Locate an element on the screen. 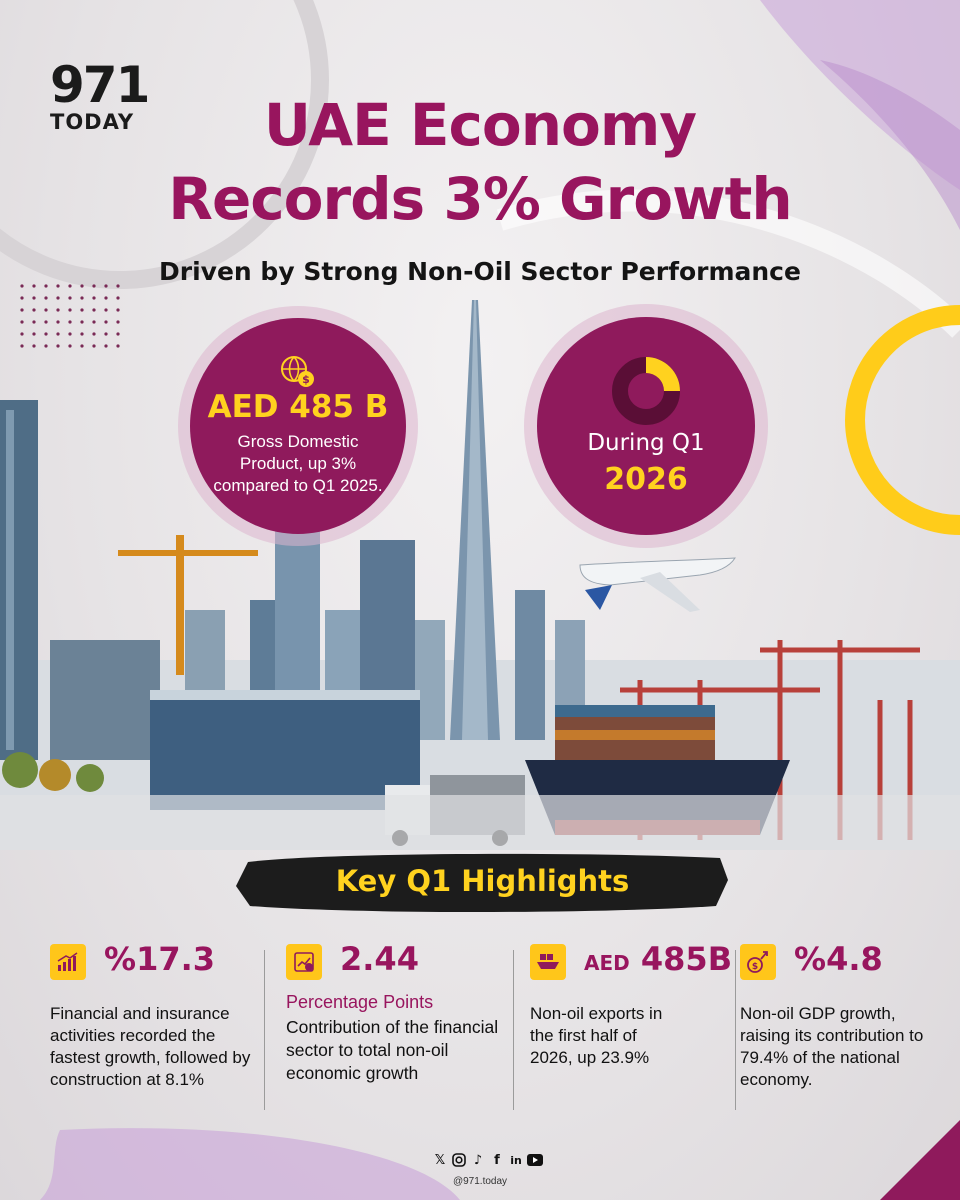 The width and height of the screenshot is (960, 1200). social-links: 𝕏 ♪ f in is located at coordinates (487, 1160).